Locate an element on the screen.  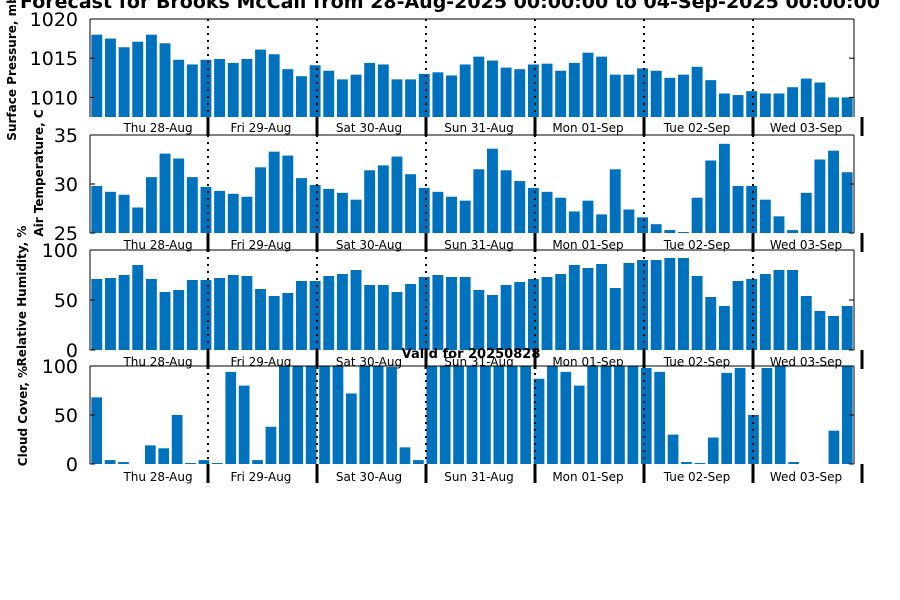
day-label: Wed 03-Sep is located at coordinates (806, 477).